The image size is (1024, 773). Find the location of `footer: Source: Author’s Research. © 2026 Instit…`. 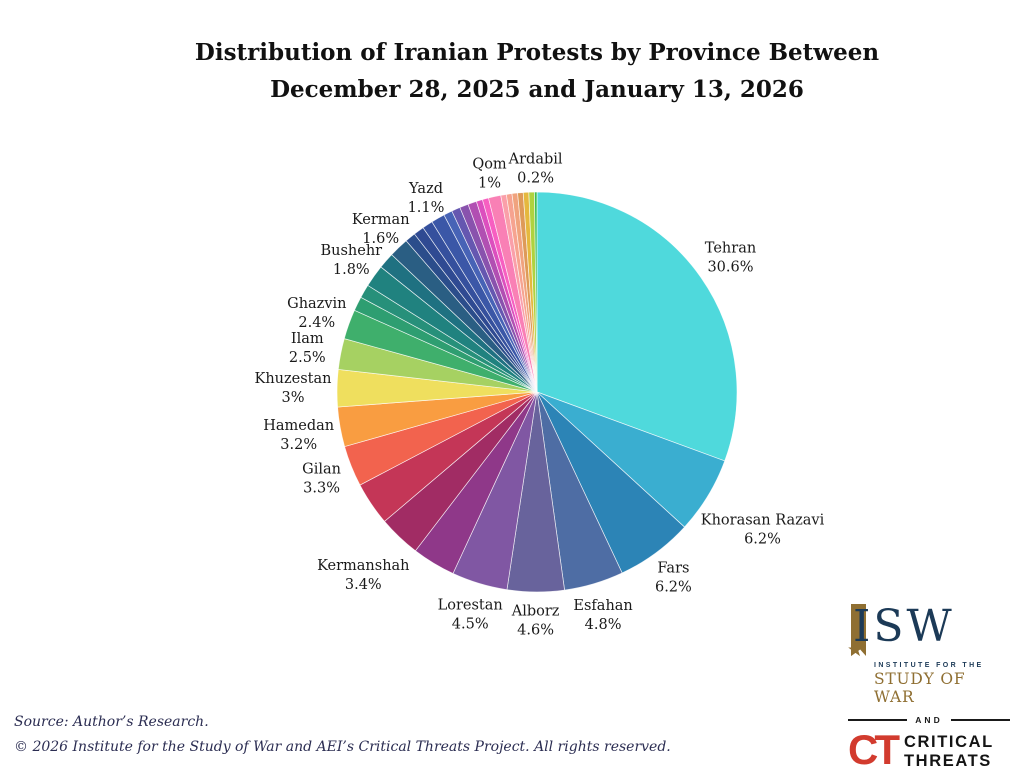

footer: Source: Author’s Research. © 2026 Instit… is located at coordinates (342, 734).